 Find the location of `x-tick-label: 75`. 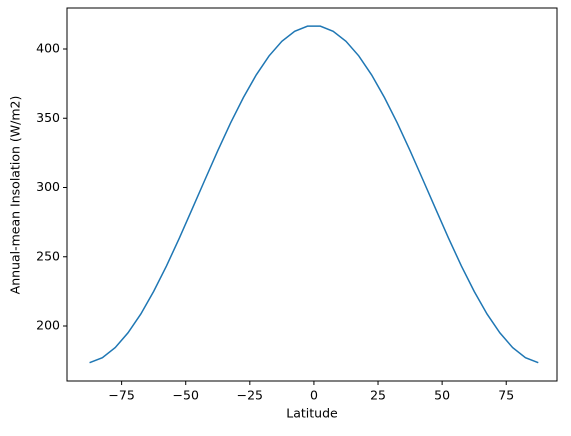

x-tick-label: 75 is located at coordinates (506, 395).